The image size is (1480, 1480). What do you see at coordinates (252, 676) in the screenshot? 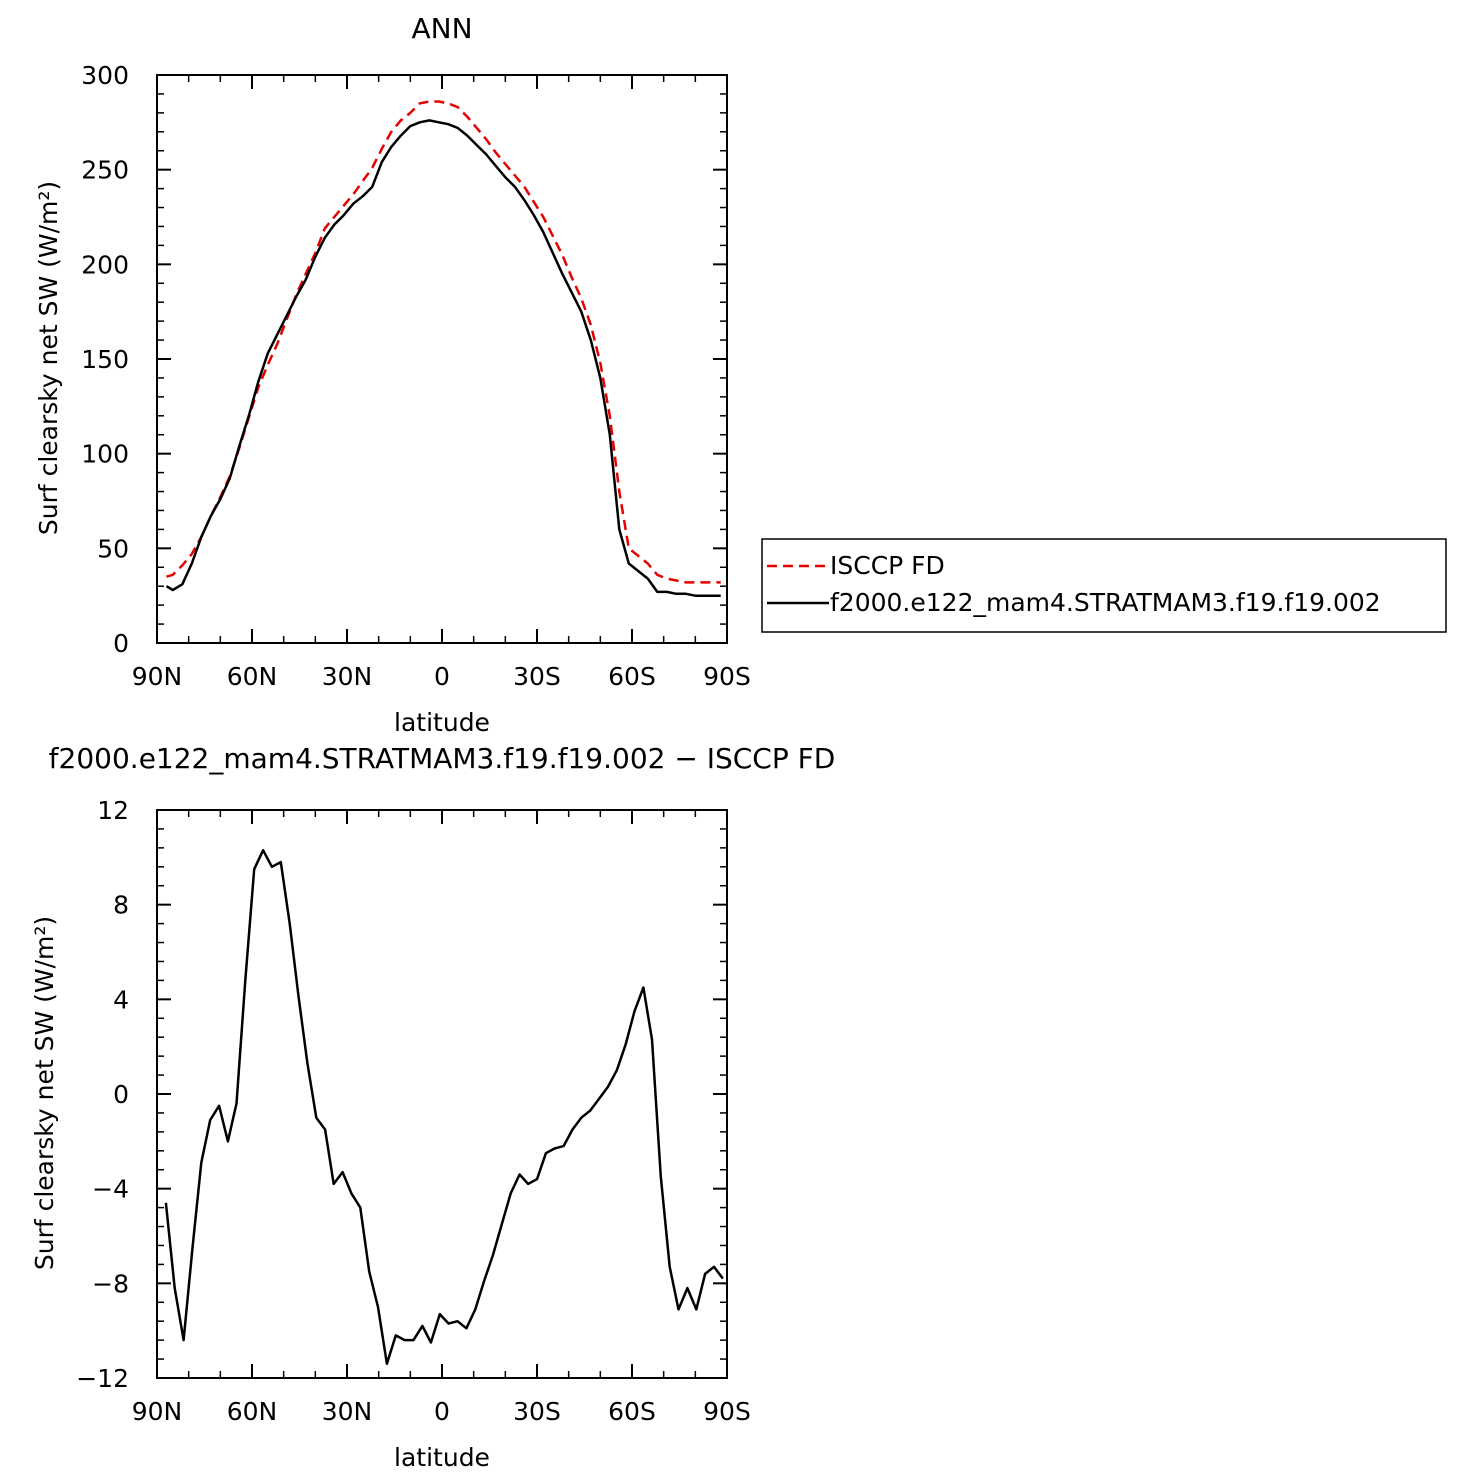
I see `top-x-tick-label: 60N` at bounding box center [252, 676].